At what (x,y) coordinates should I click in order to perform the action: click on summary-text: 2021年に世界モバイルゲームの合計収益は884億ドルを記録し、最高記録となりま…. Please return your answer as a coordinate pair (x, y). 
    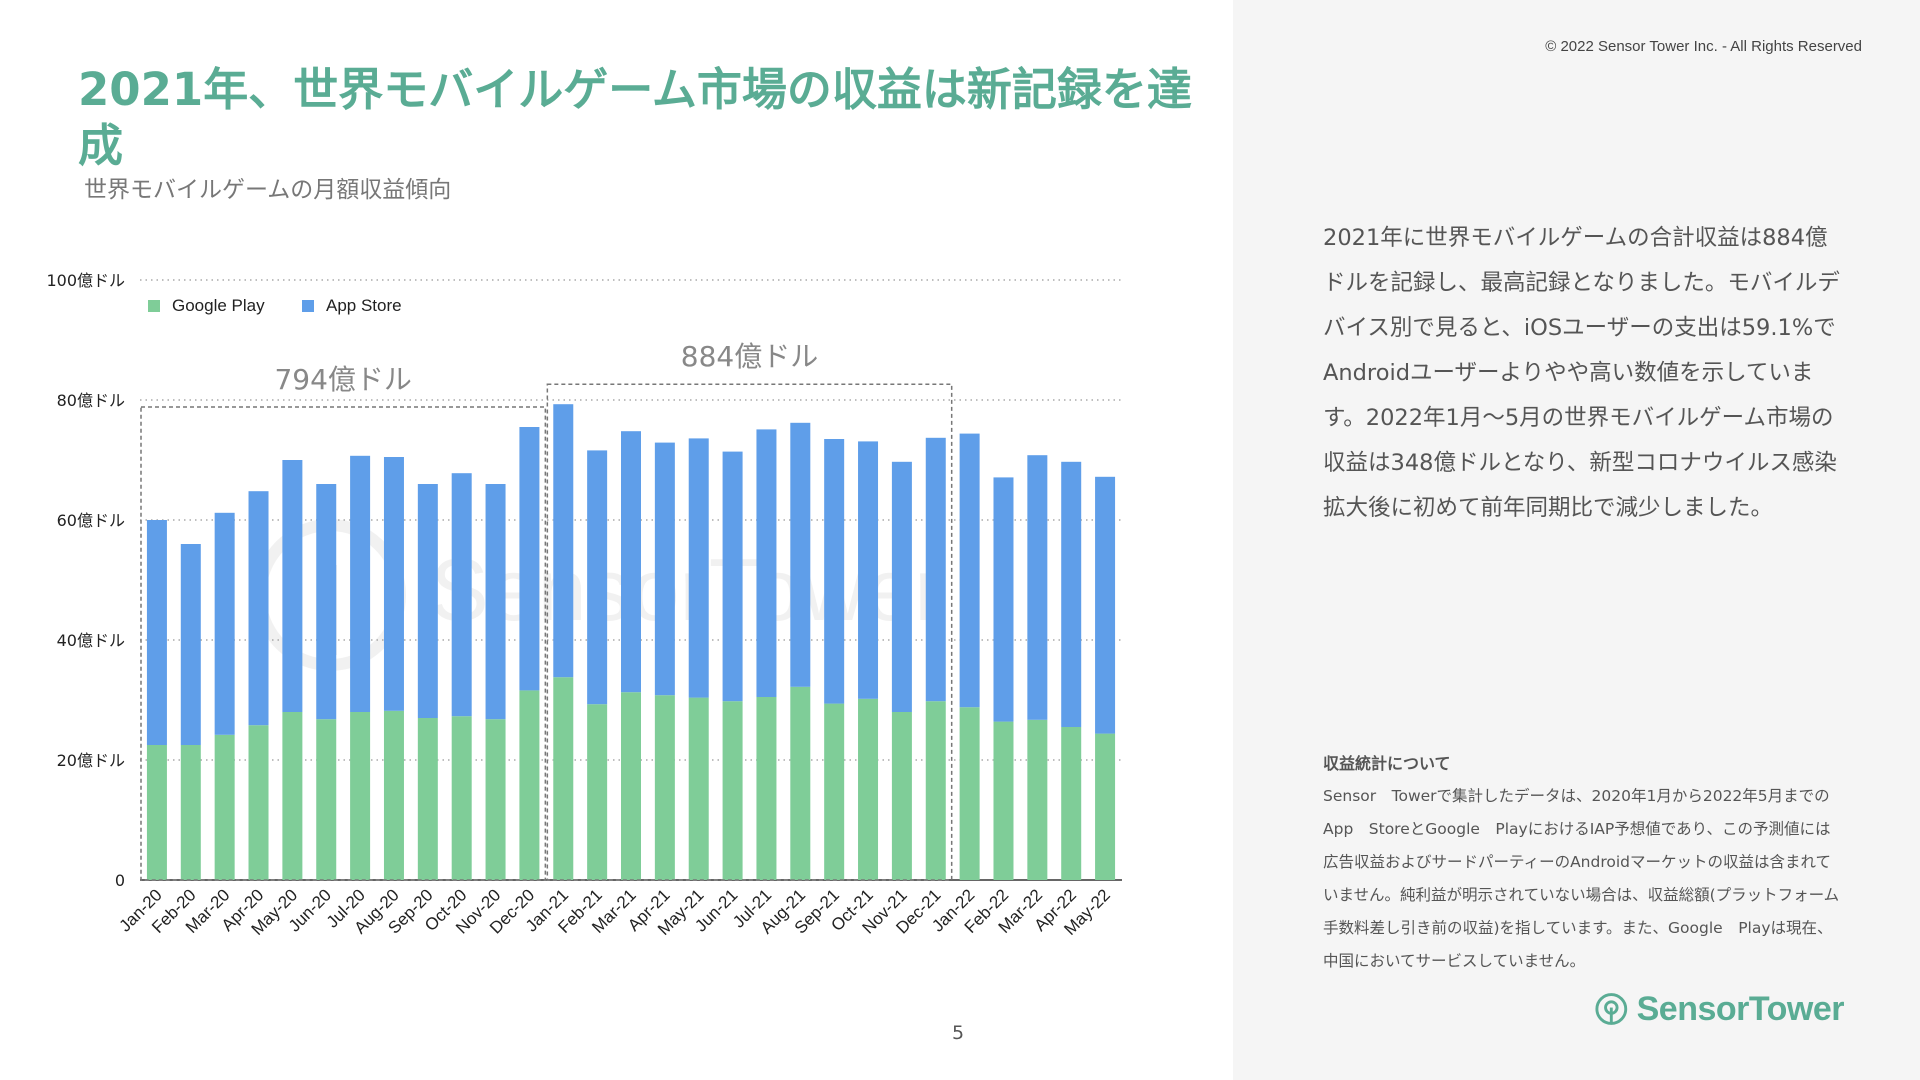
    Looking at the image, I should click on (1581, 373).